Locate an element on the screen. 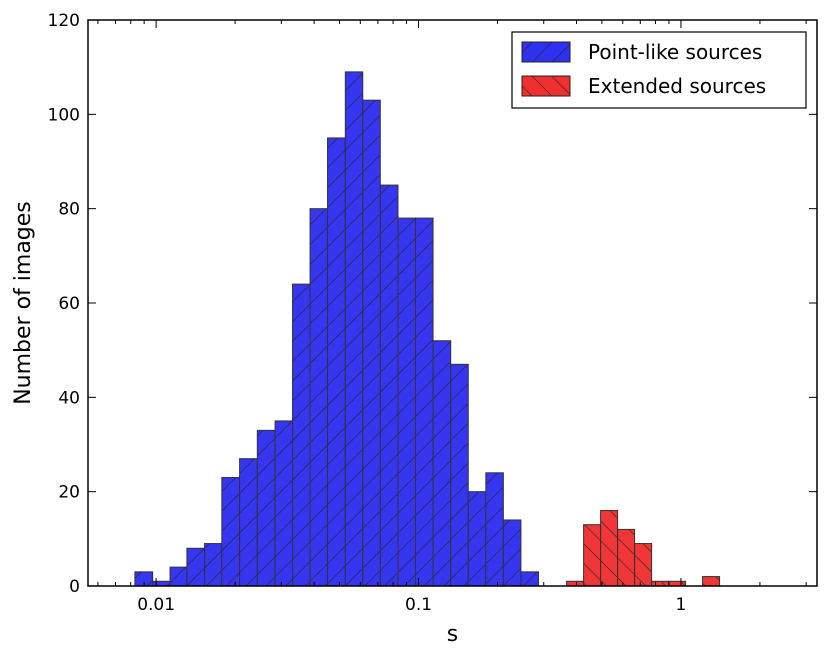  y-tick-label: 80 is located at coordinates (69, 210).